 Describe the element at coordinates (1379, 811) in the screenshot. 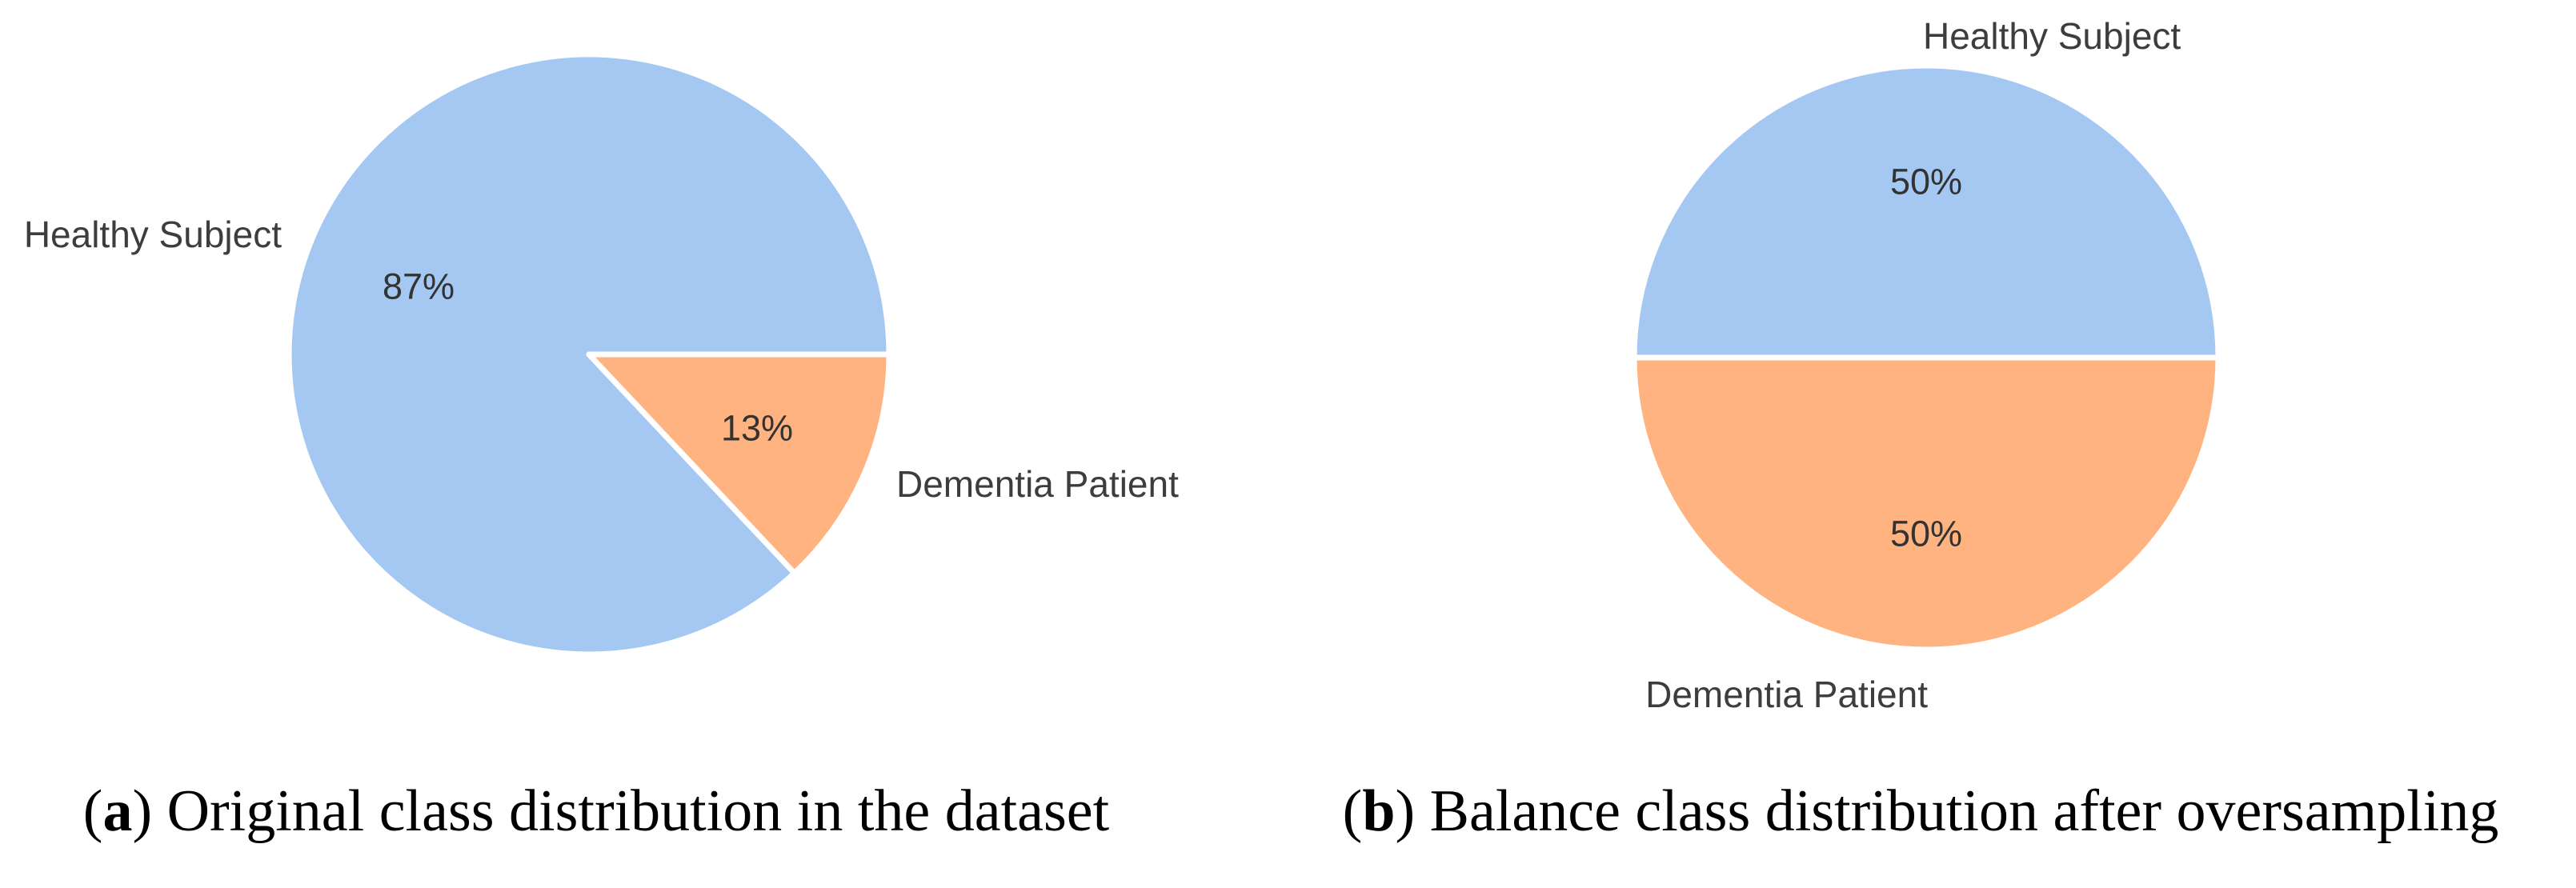

I see `caption-b-letter: b` at that location.